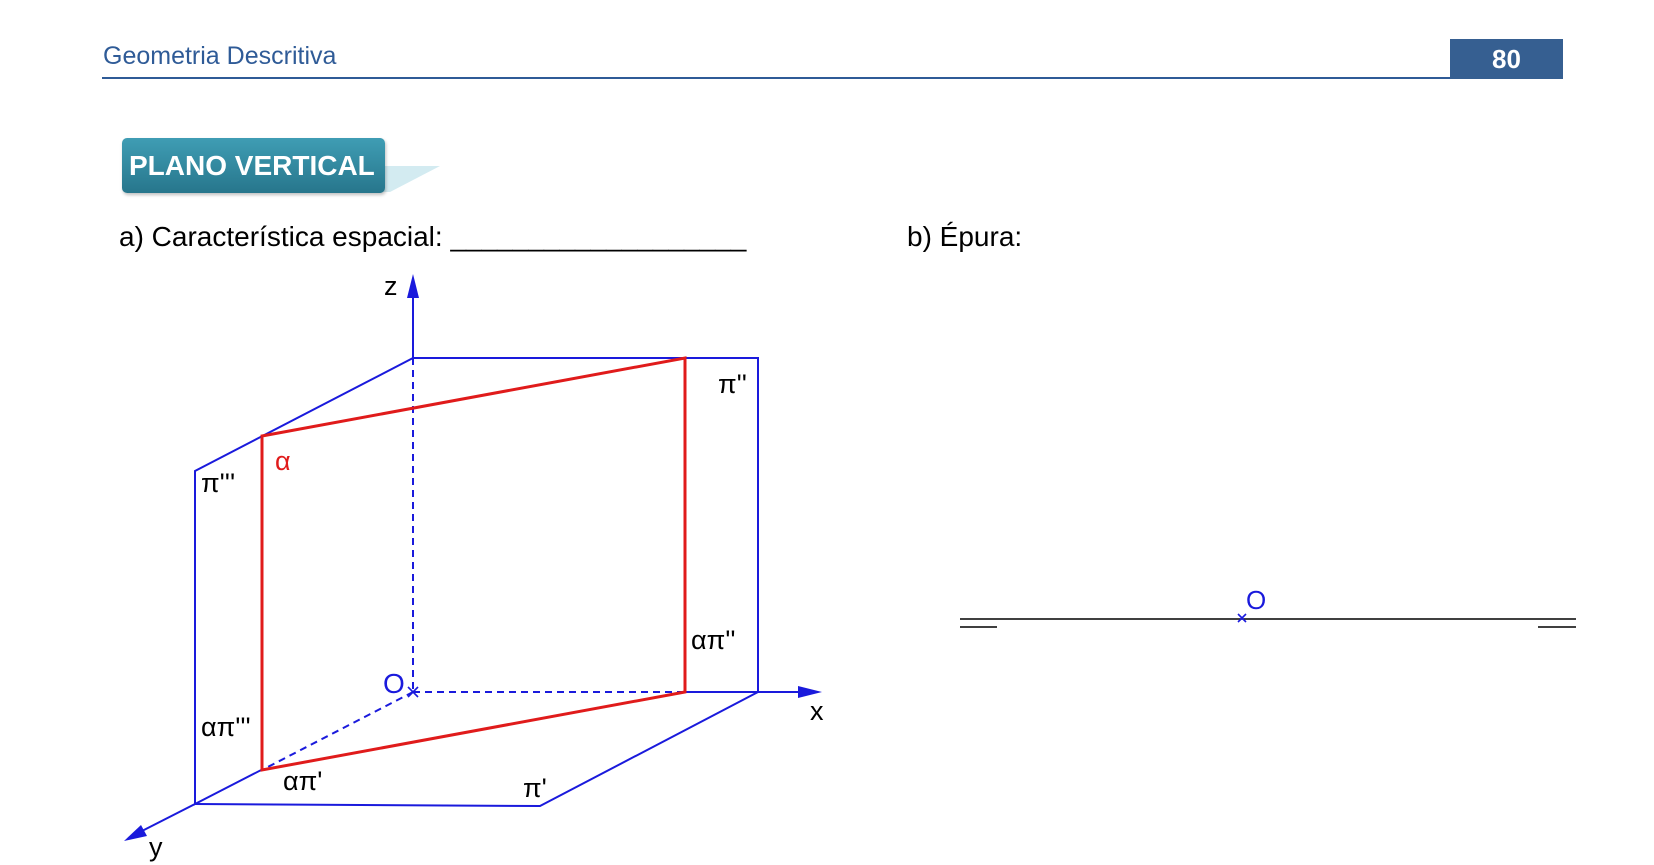 Image resolution: width=1654 pixels, height=865 pixels. I want to click on pi1-label: π', so click(535, 788).